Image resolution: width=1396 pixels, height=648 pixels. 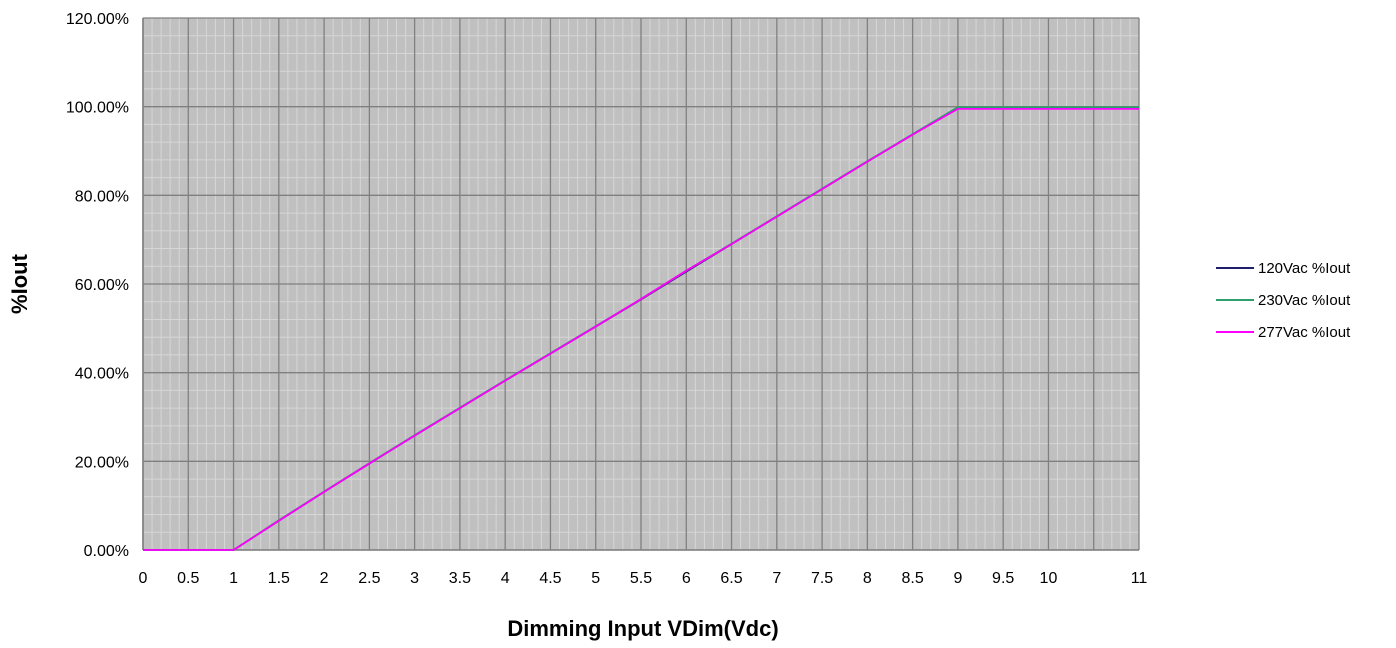 What do you see at coordinates (19, 283) in the screenshot?
I see `y-axis-title: %Iout` at bounding box center [19, 283].